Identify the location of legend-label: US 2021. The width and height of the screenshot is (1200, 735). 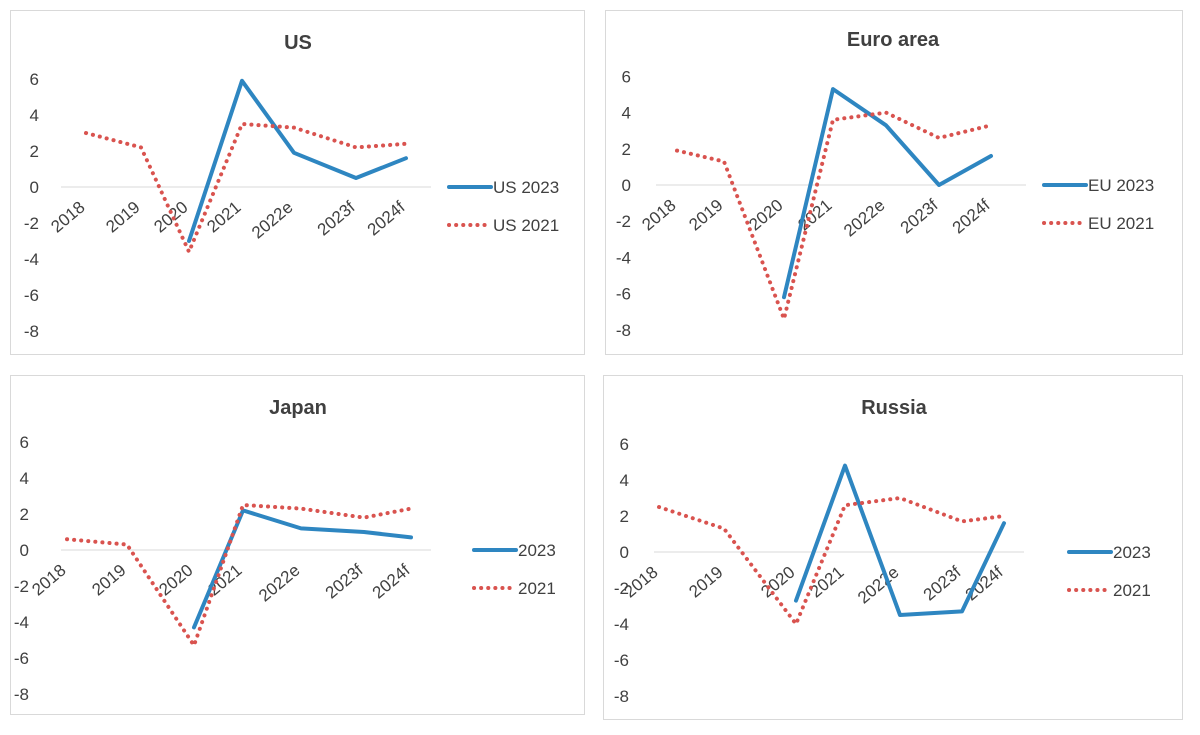
(526, 225).